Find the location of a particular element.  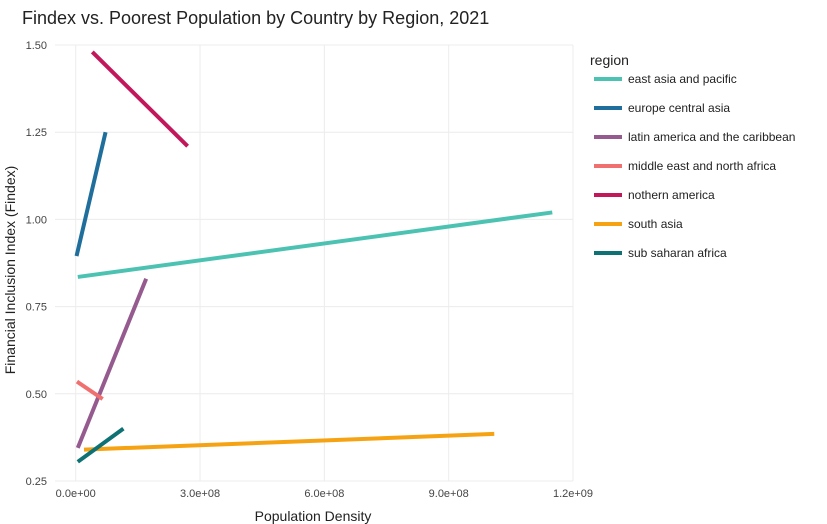

legend-item-label: east asia and pacific is located at coordinates (682, 79).